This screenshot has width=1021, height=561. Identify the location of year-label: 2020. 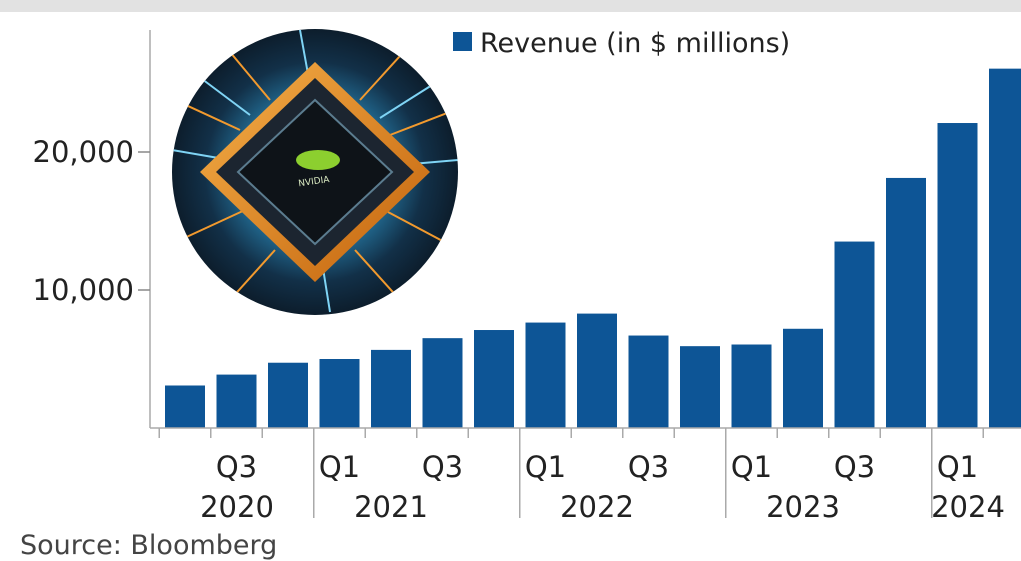
(237, 507).